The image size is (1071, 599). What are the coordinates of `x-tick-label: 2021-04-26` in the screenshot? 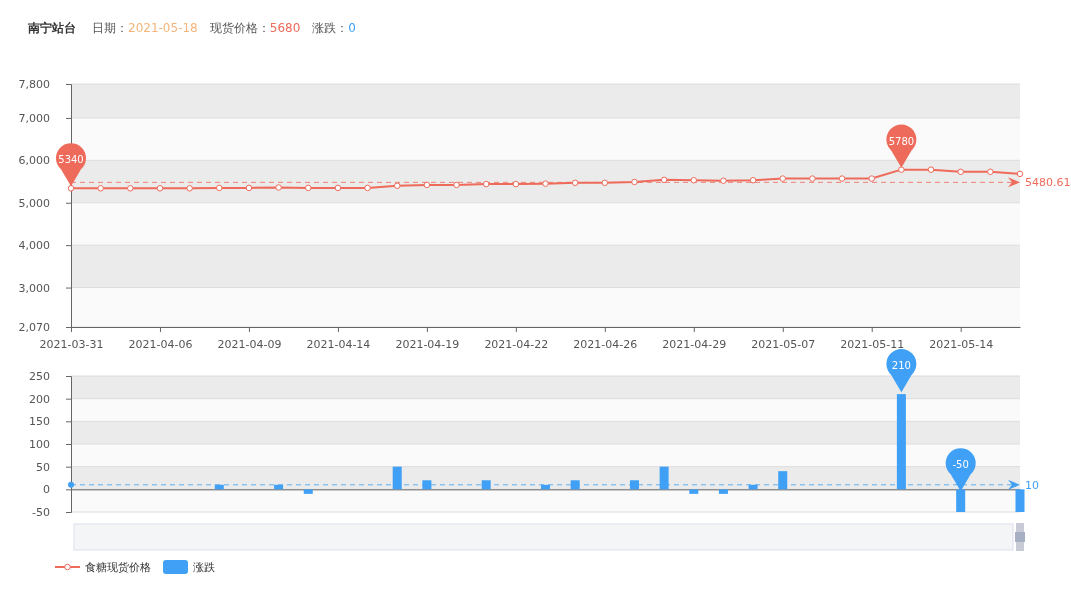 It's located at (605, 345).